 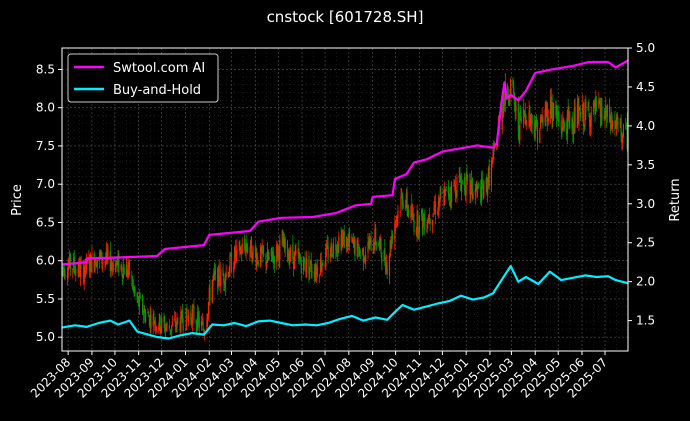 What do you see at coordinates (143, 78) in the screenshot?
I see `legend-box` at bounding box center [143, 78].